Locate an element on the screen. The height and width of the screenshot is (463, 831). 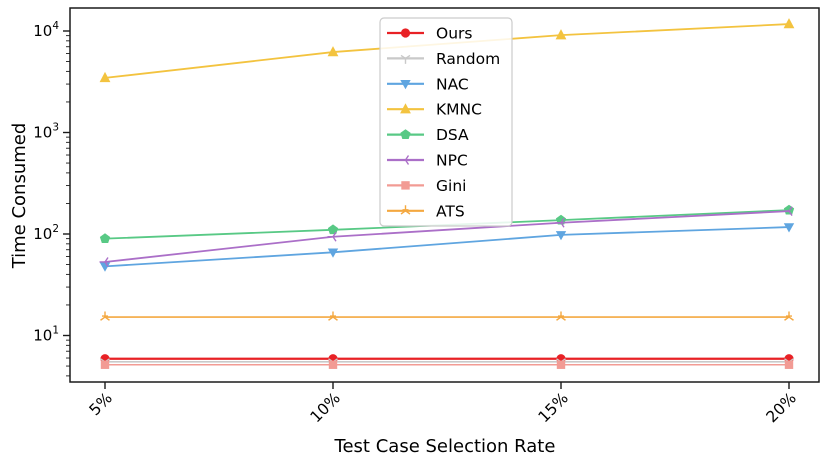
x-axis: 5% 10% 15% 20% is located at coordinates (443, 404).